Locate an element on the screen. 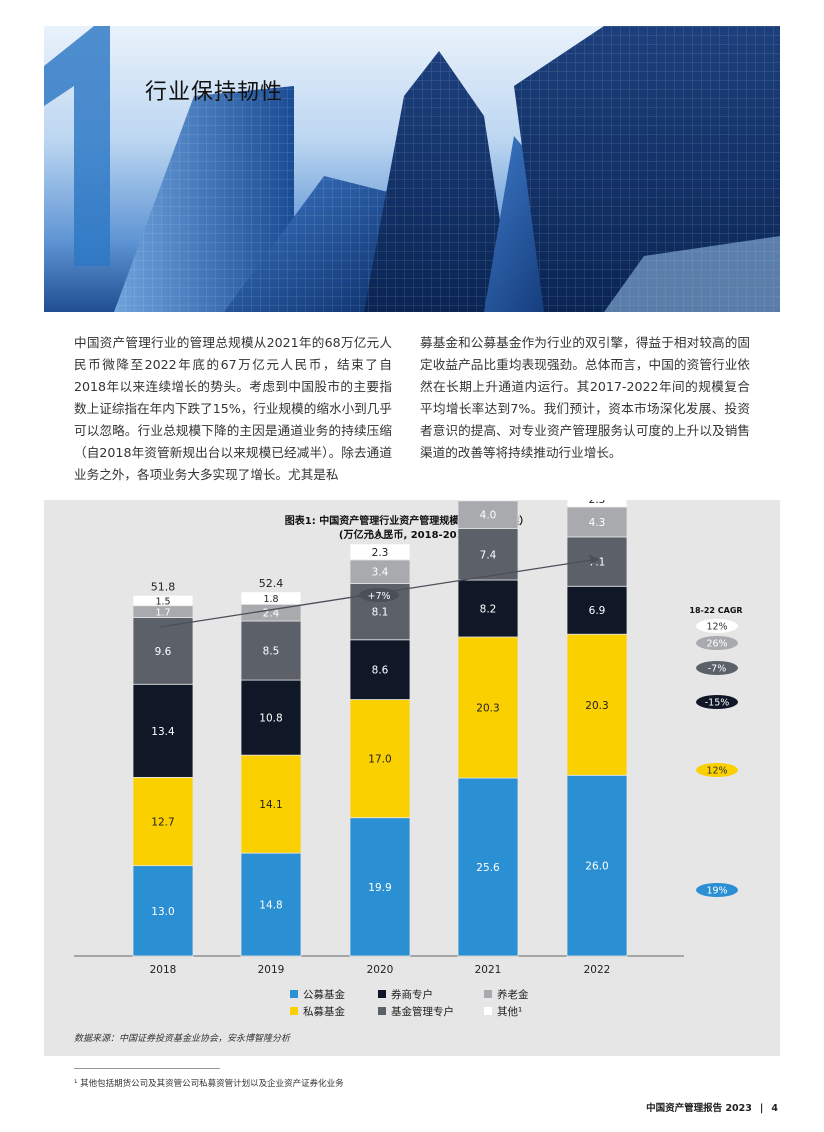 The height and width of the screenshot is (1132, 824). trend-label-pill is located at coordinates (379, 595).